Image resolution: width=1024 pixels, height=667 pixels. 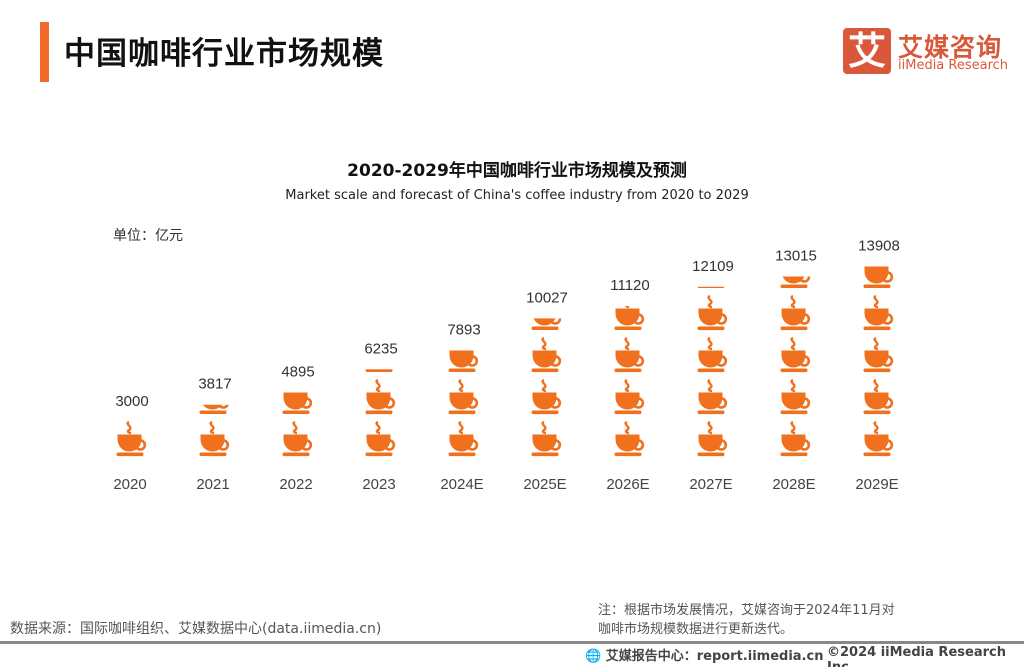 I want to click on pictogram-column-2025E, so click(x=546, y=387).